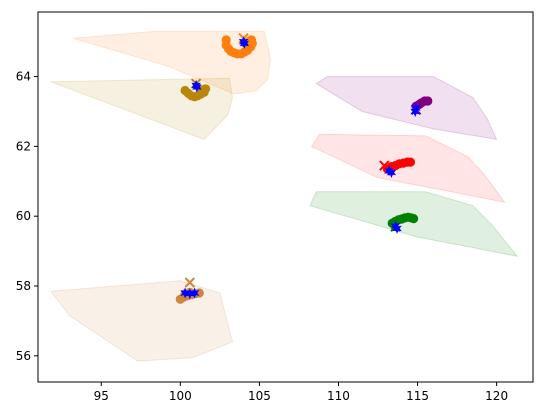 The width and height of the screenshot is (546, 416). Describe the element at coordinates (23, 146) in the screenshot. I see `y-tick-label: 62` at that location.